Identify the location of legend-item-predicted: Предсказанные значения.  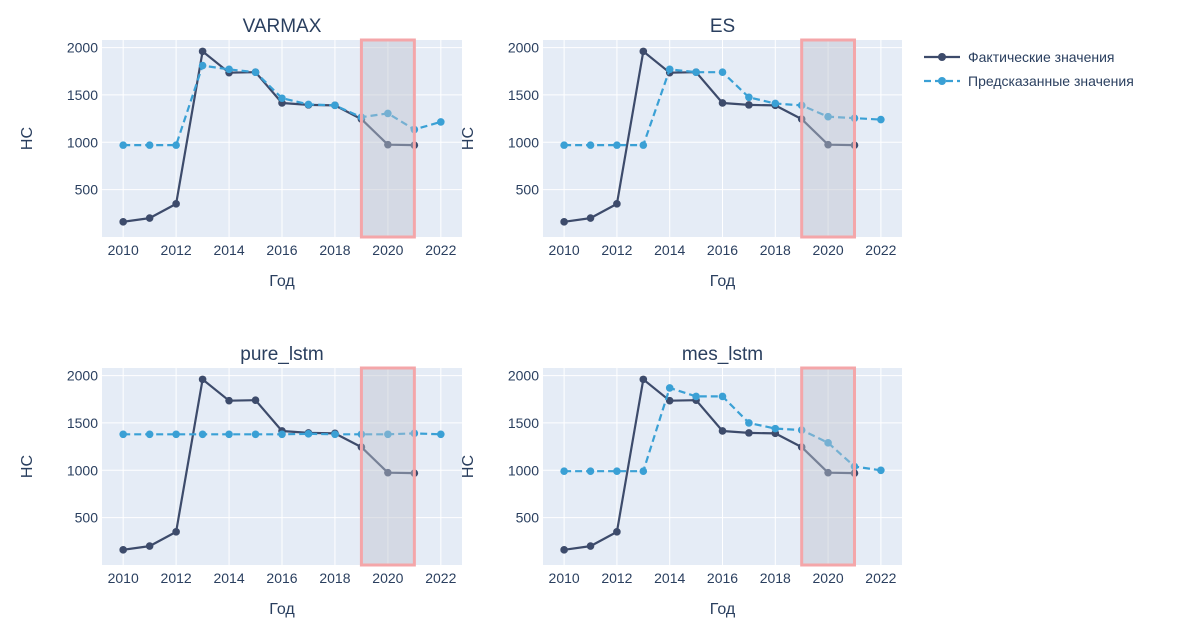
(1049, 81).